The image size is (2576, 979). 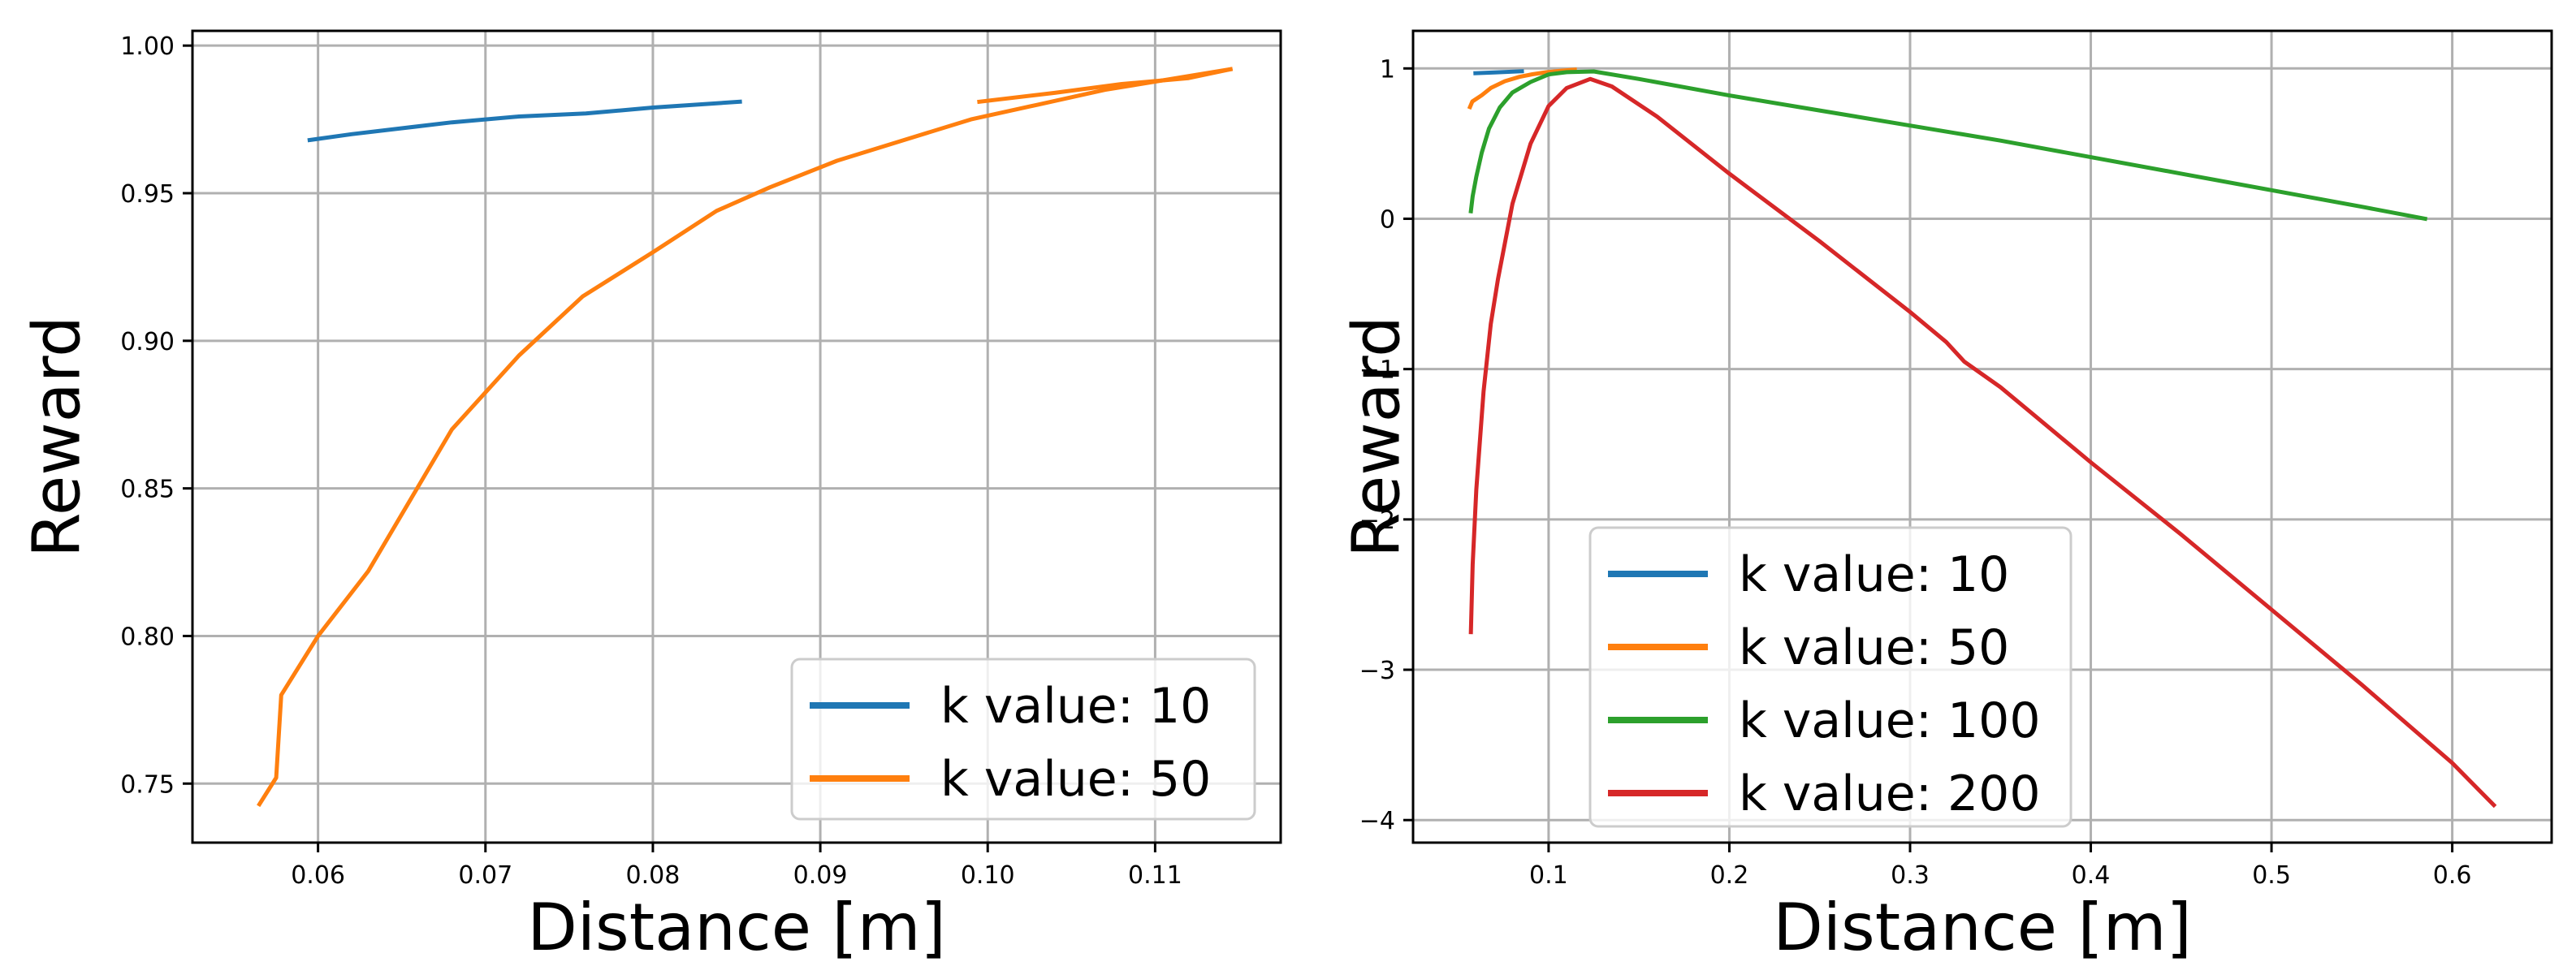 What do you see at coordinates (2092, 876) in the screenshot?
I see `x-tick-label: 0.4` at bounding box center [2092, 876].